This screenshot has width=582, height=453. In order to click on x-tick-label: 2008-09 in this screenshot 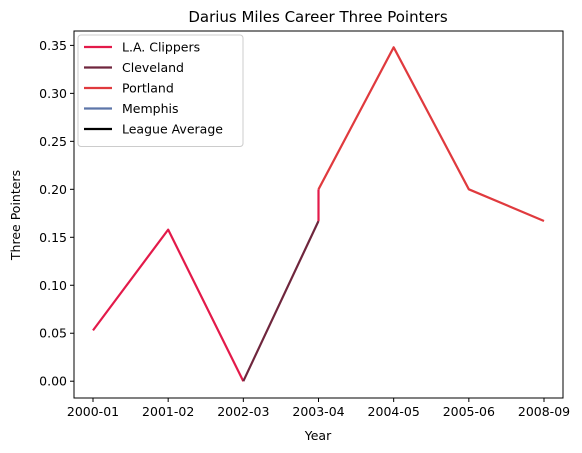, I will do `click(544, 411)`.